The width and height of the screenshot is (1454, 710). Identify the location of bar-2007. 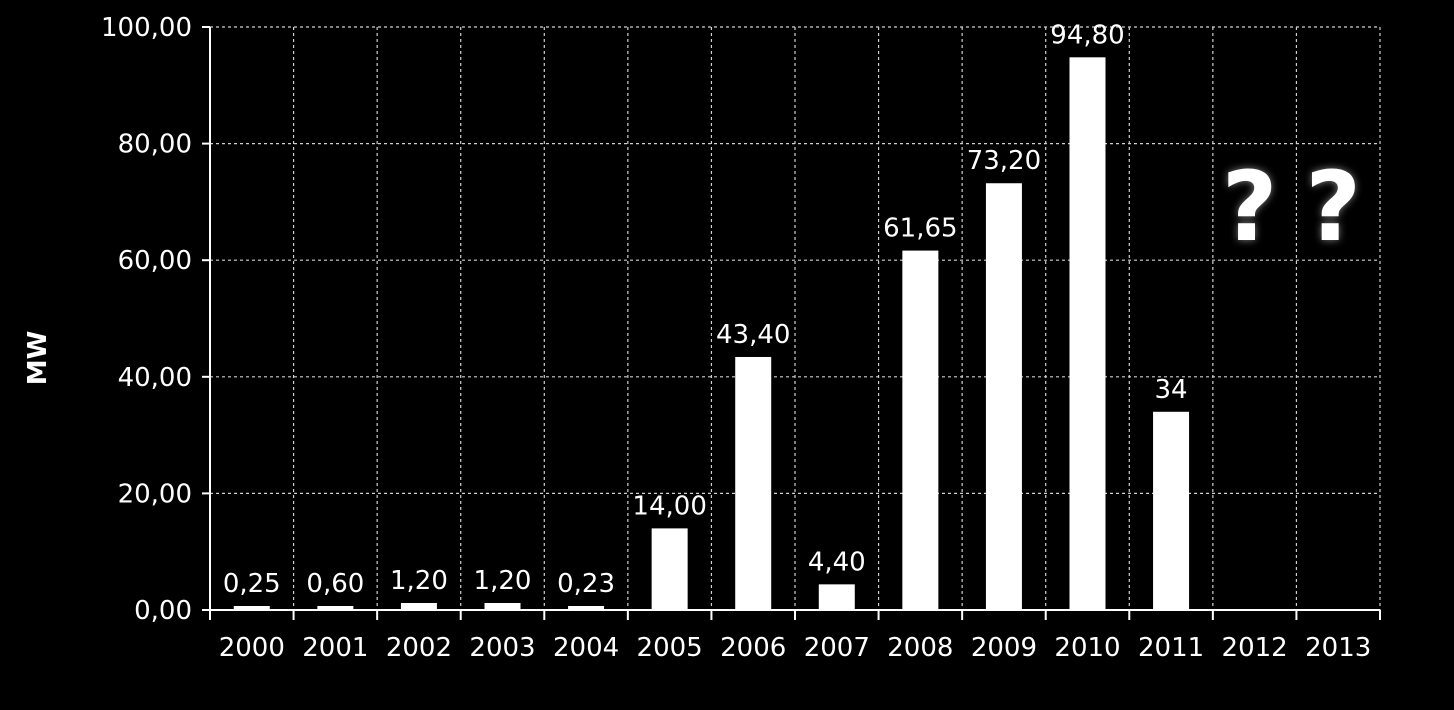
(836, 597).